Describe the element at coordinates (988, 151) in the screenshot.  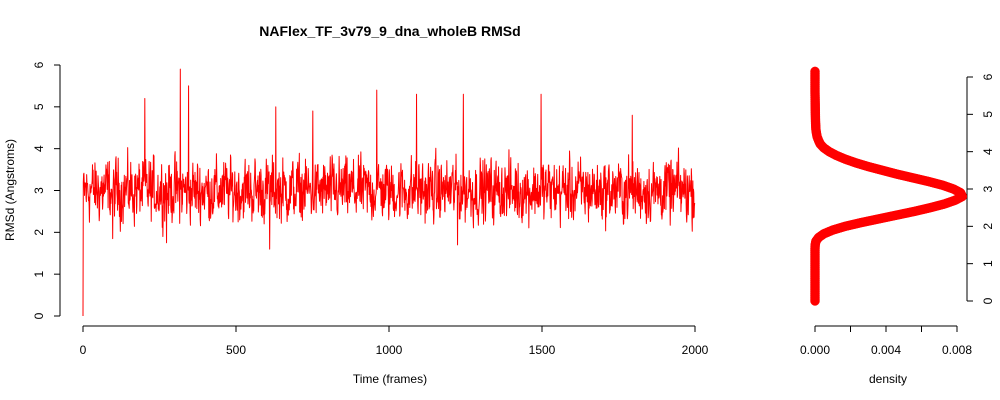
I see `density-y-tick-label: 4` at that location.